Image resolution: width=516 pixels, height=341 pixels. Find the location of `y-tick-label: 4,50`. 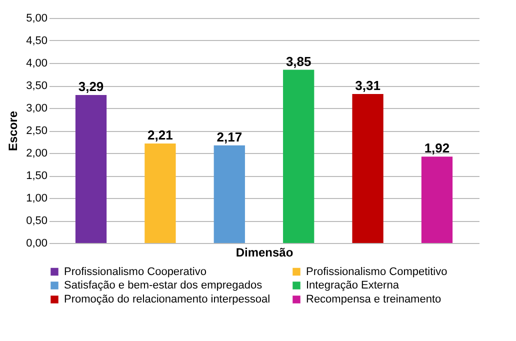

y-tick-label: 4,50 is located at coordinates (37, 41).